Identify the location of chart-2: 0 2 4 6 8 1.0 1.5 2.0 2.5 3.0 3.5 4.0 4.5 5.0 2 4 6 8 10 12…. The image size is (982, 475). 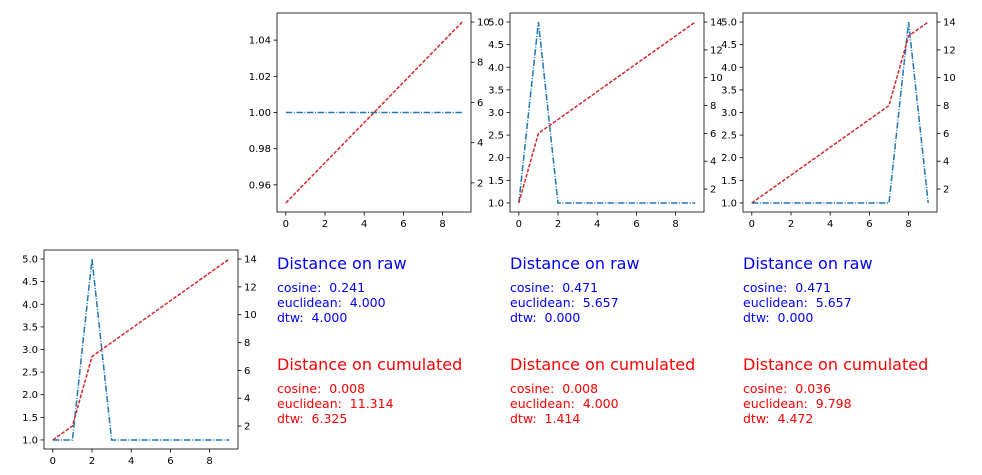
(605, 121).